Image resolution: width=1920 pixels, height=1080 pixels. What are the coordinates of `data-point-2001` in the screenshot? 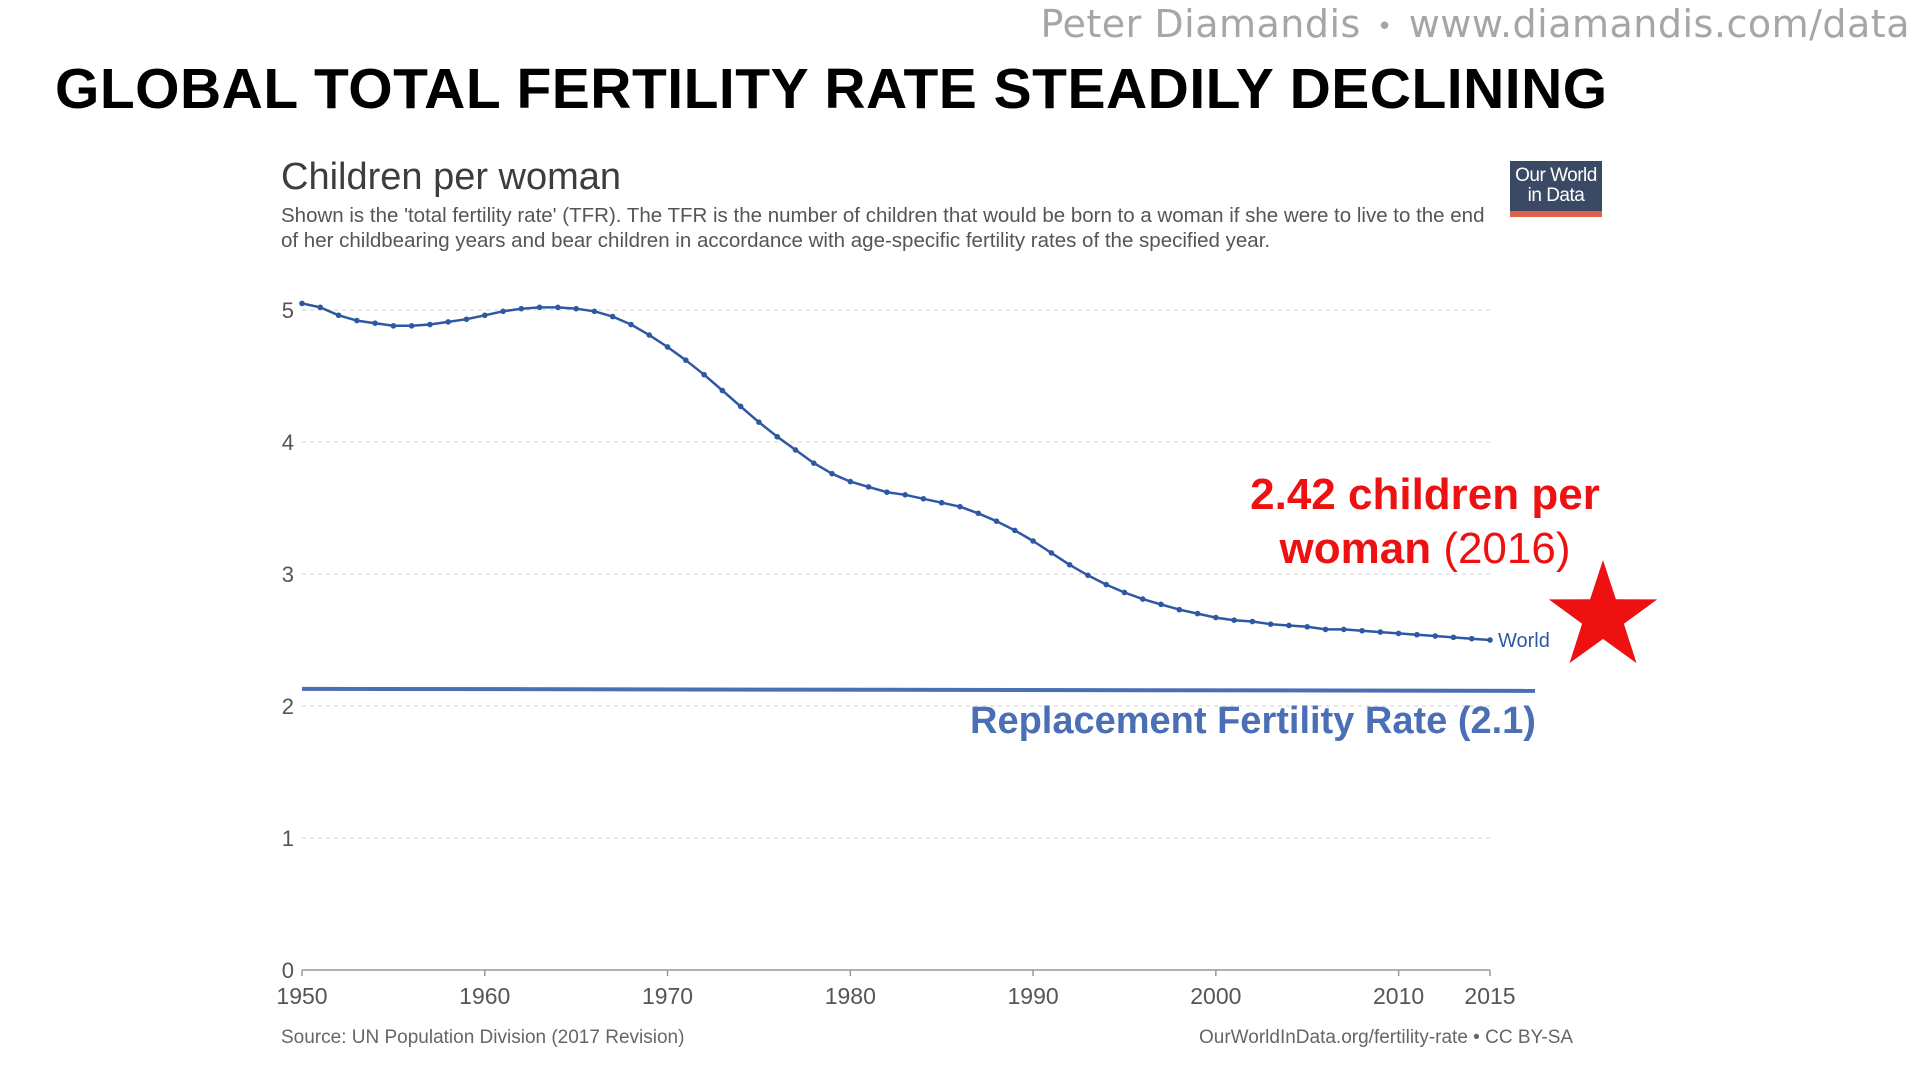 It's located at (1234, 620).